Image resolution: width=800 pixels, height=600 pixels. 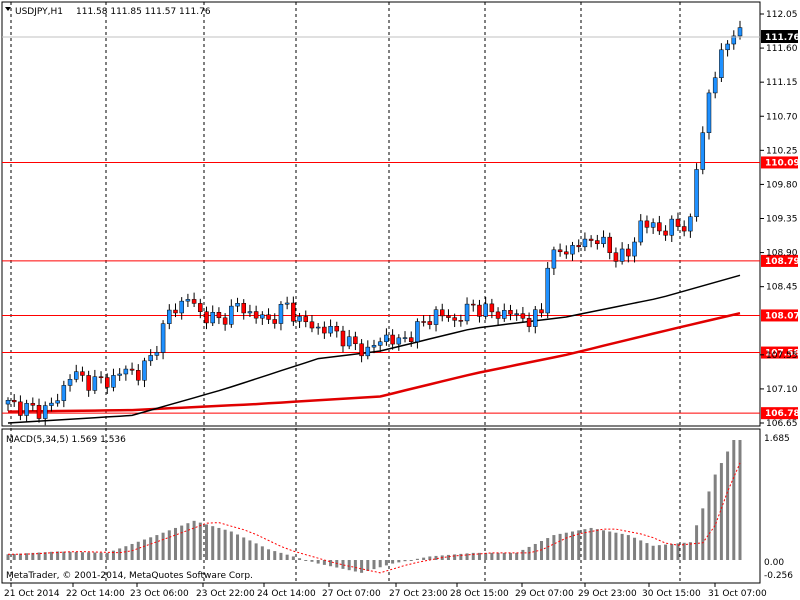 I want to click on level-price-label: 107.58, so click(x=782, y=354).